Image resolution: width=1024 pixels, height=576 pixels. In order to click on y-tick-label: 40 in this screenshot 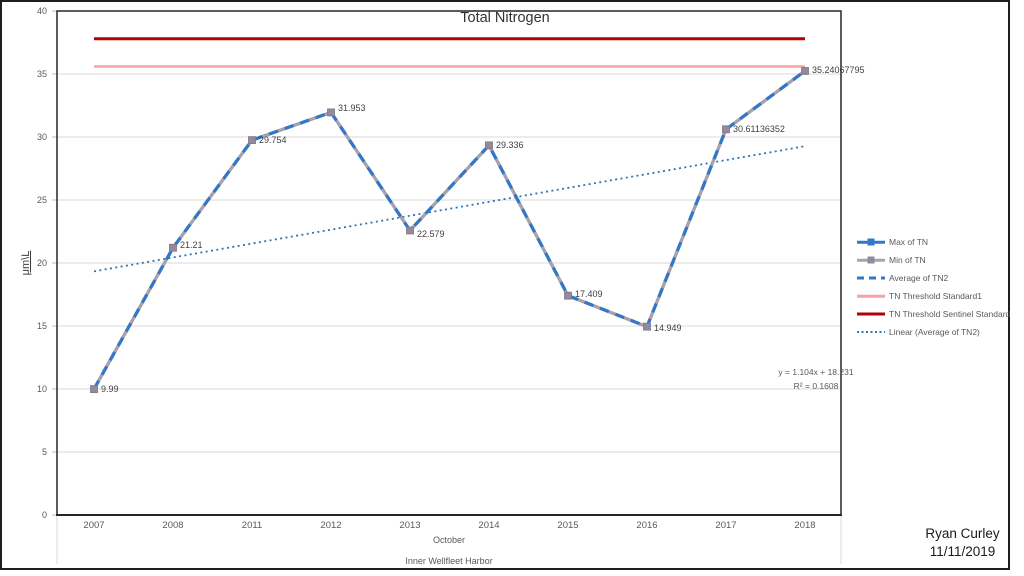, I will do `click(41, 10)`.